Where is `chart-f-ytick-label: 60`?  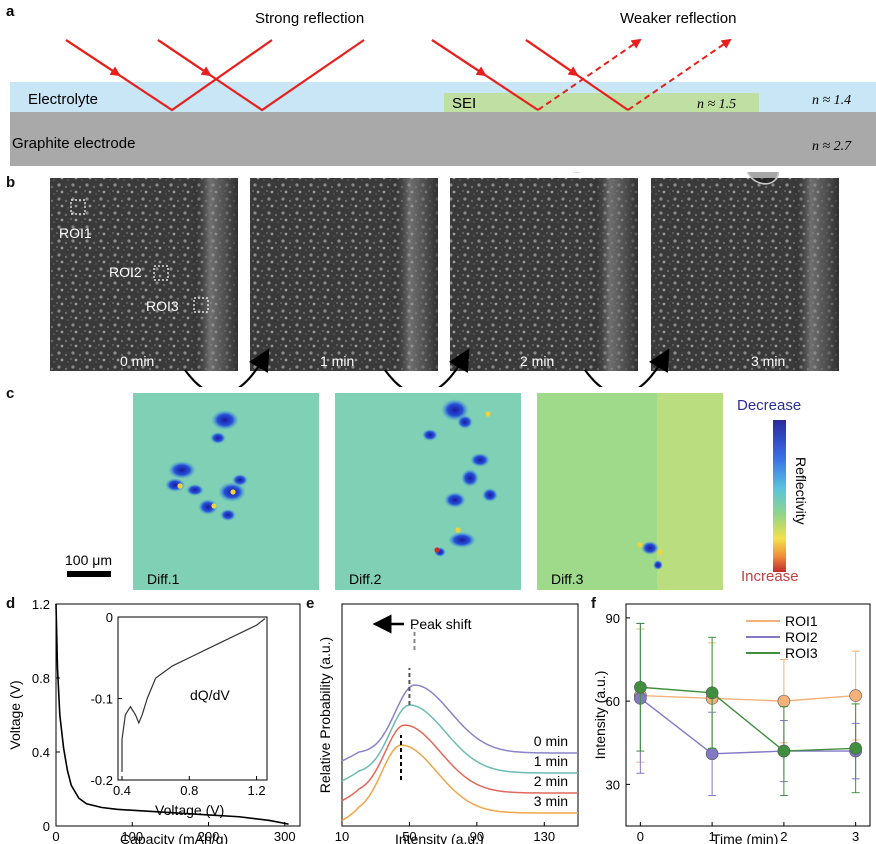 chart-f-ytick-label: 60 is located at coordinates (613, 701).